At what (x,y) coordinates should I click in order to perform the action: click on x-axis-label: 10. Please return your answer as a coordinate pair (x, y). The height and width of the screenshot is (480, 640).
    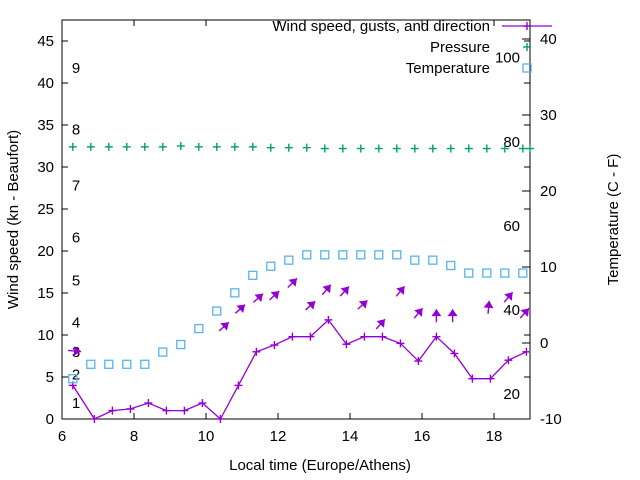
    Looking at the image, I should click on (206, 436).